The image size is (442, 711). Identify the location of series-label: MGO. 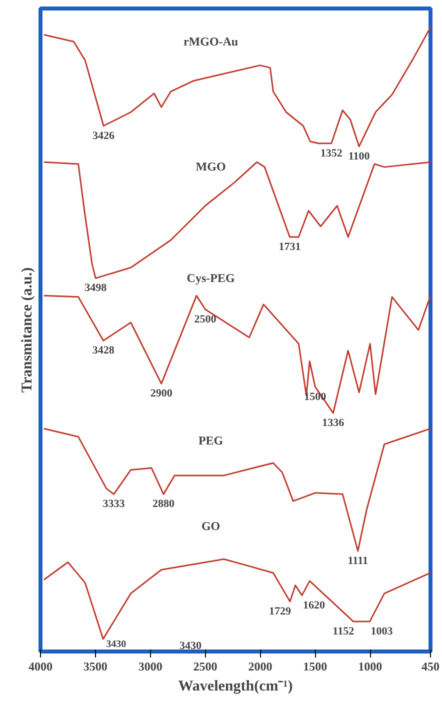
(211, 166).